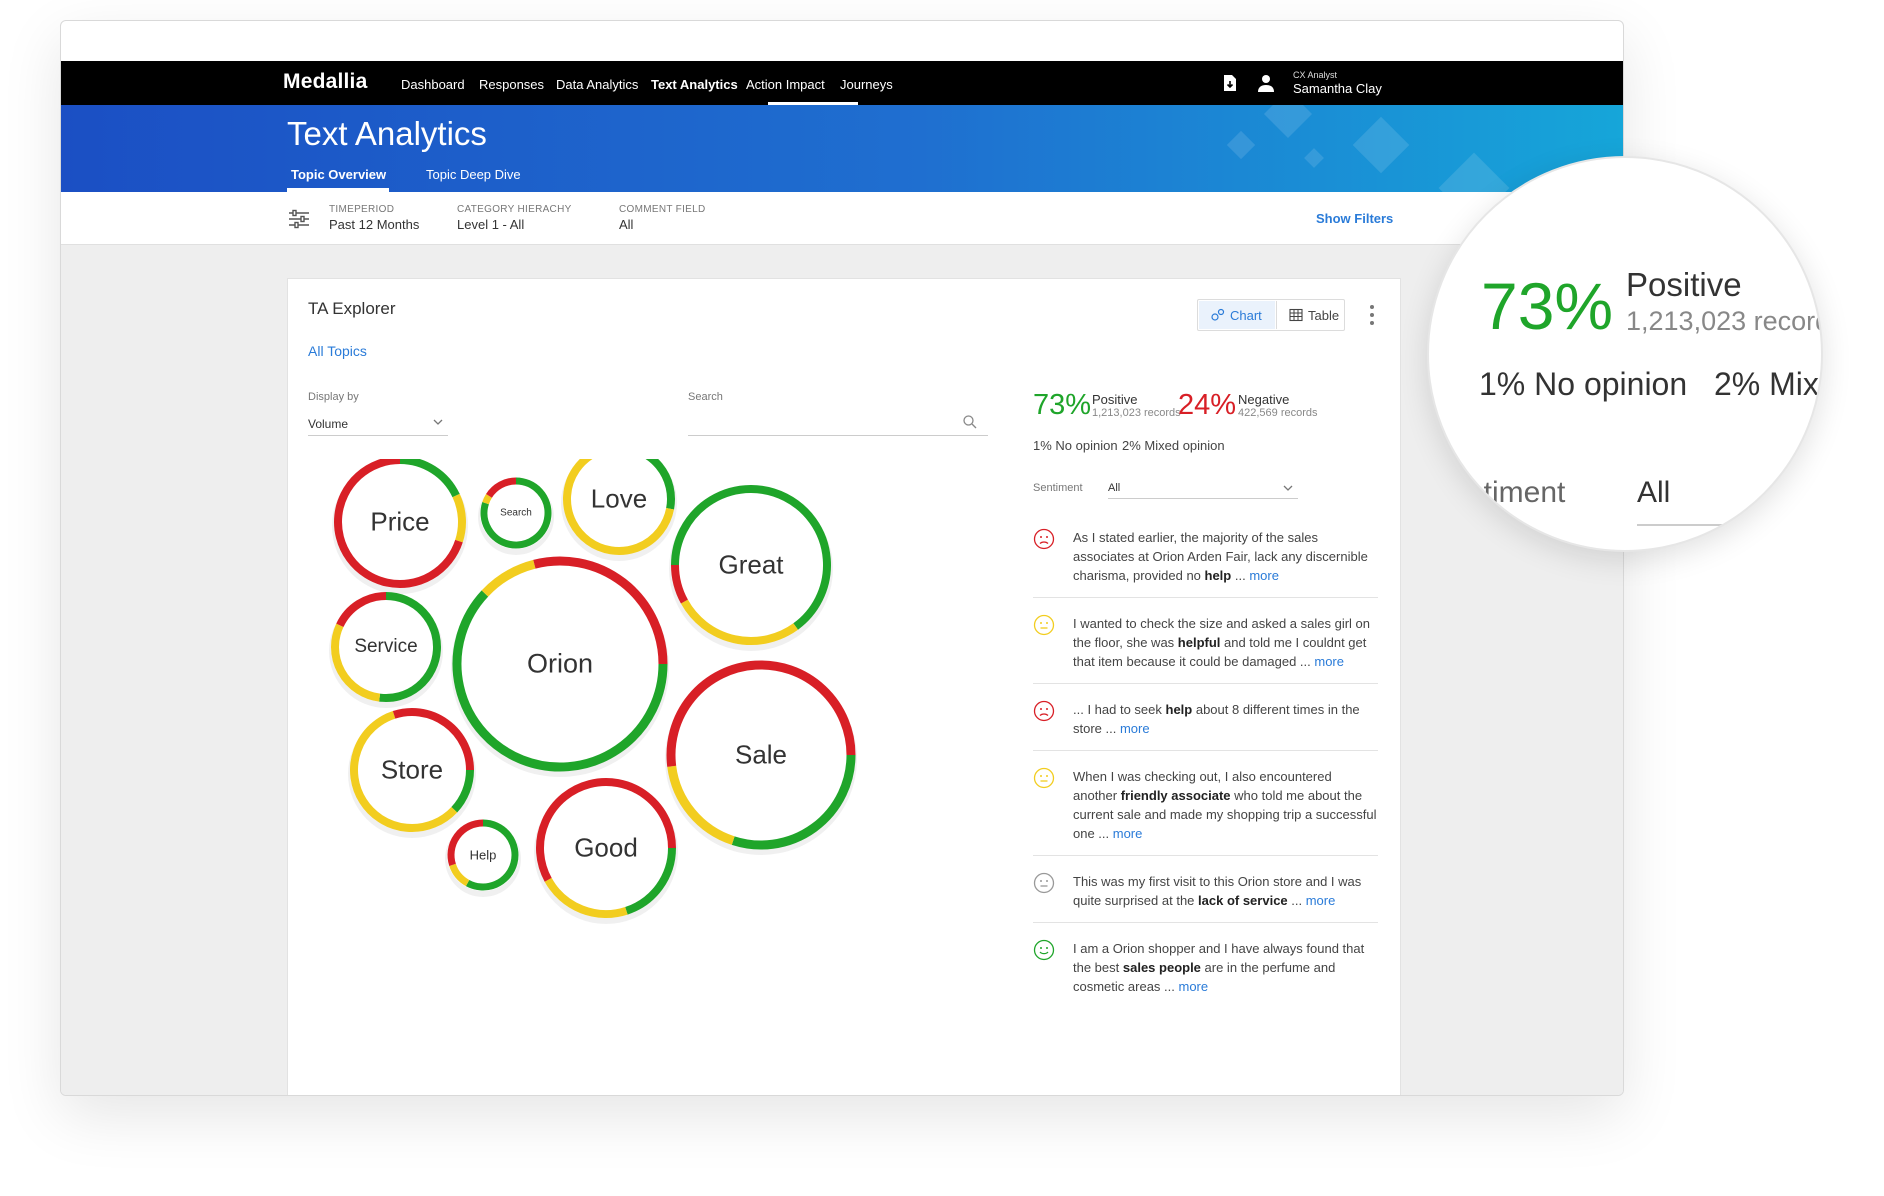  I want to click on comment-keyword: friendly associate, so click(1175, 795).